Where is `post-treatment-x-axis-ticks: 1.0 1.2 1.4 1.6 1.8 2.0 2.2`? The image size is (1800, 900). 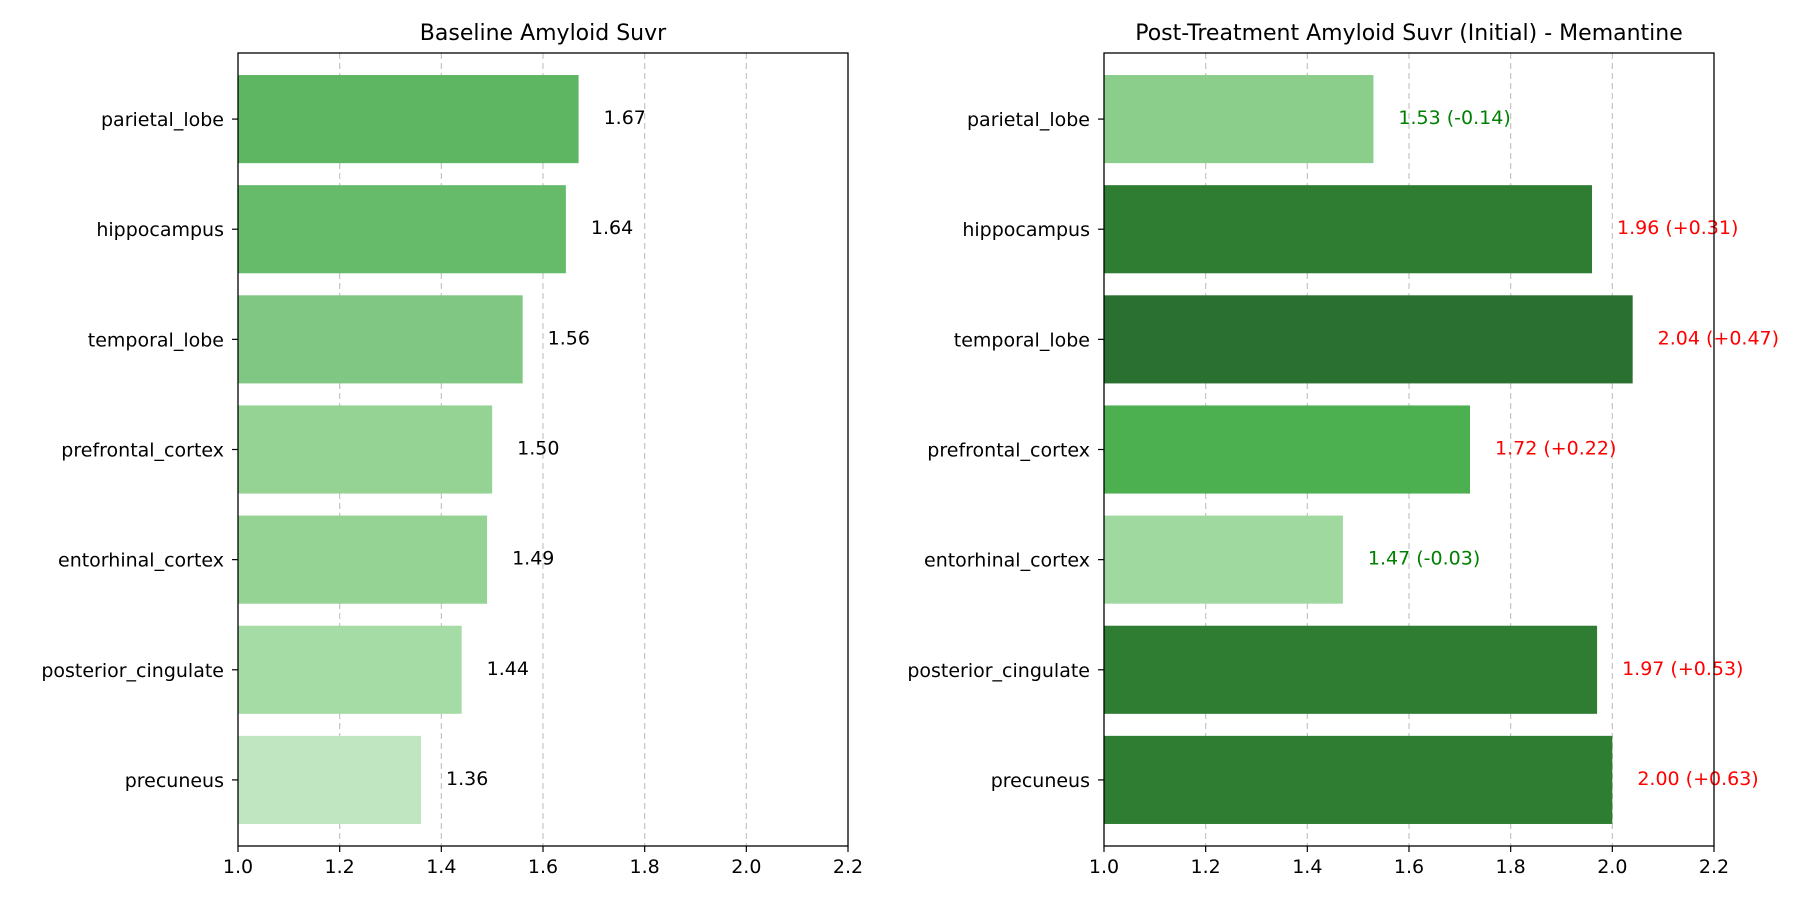 post-treatment-x-axis-ticks: 1.0 1.2 1.4 1.6 1.8 2.0 2.2 is located at coordinates (1409, 862).